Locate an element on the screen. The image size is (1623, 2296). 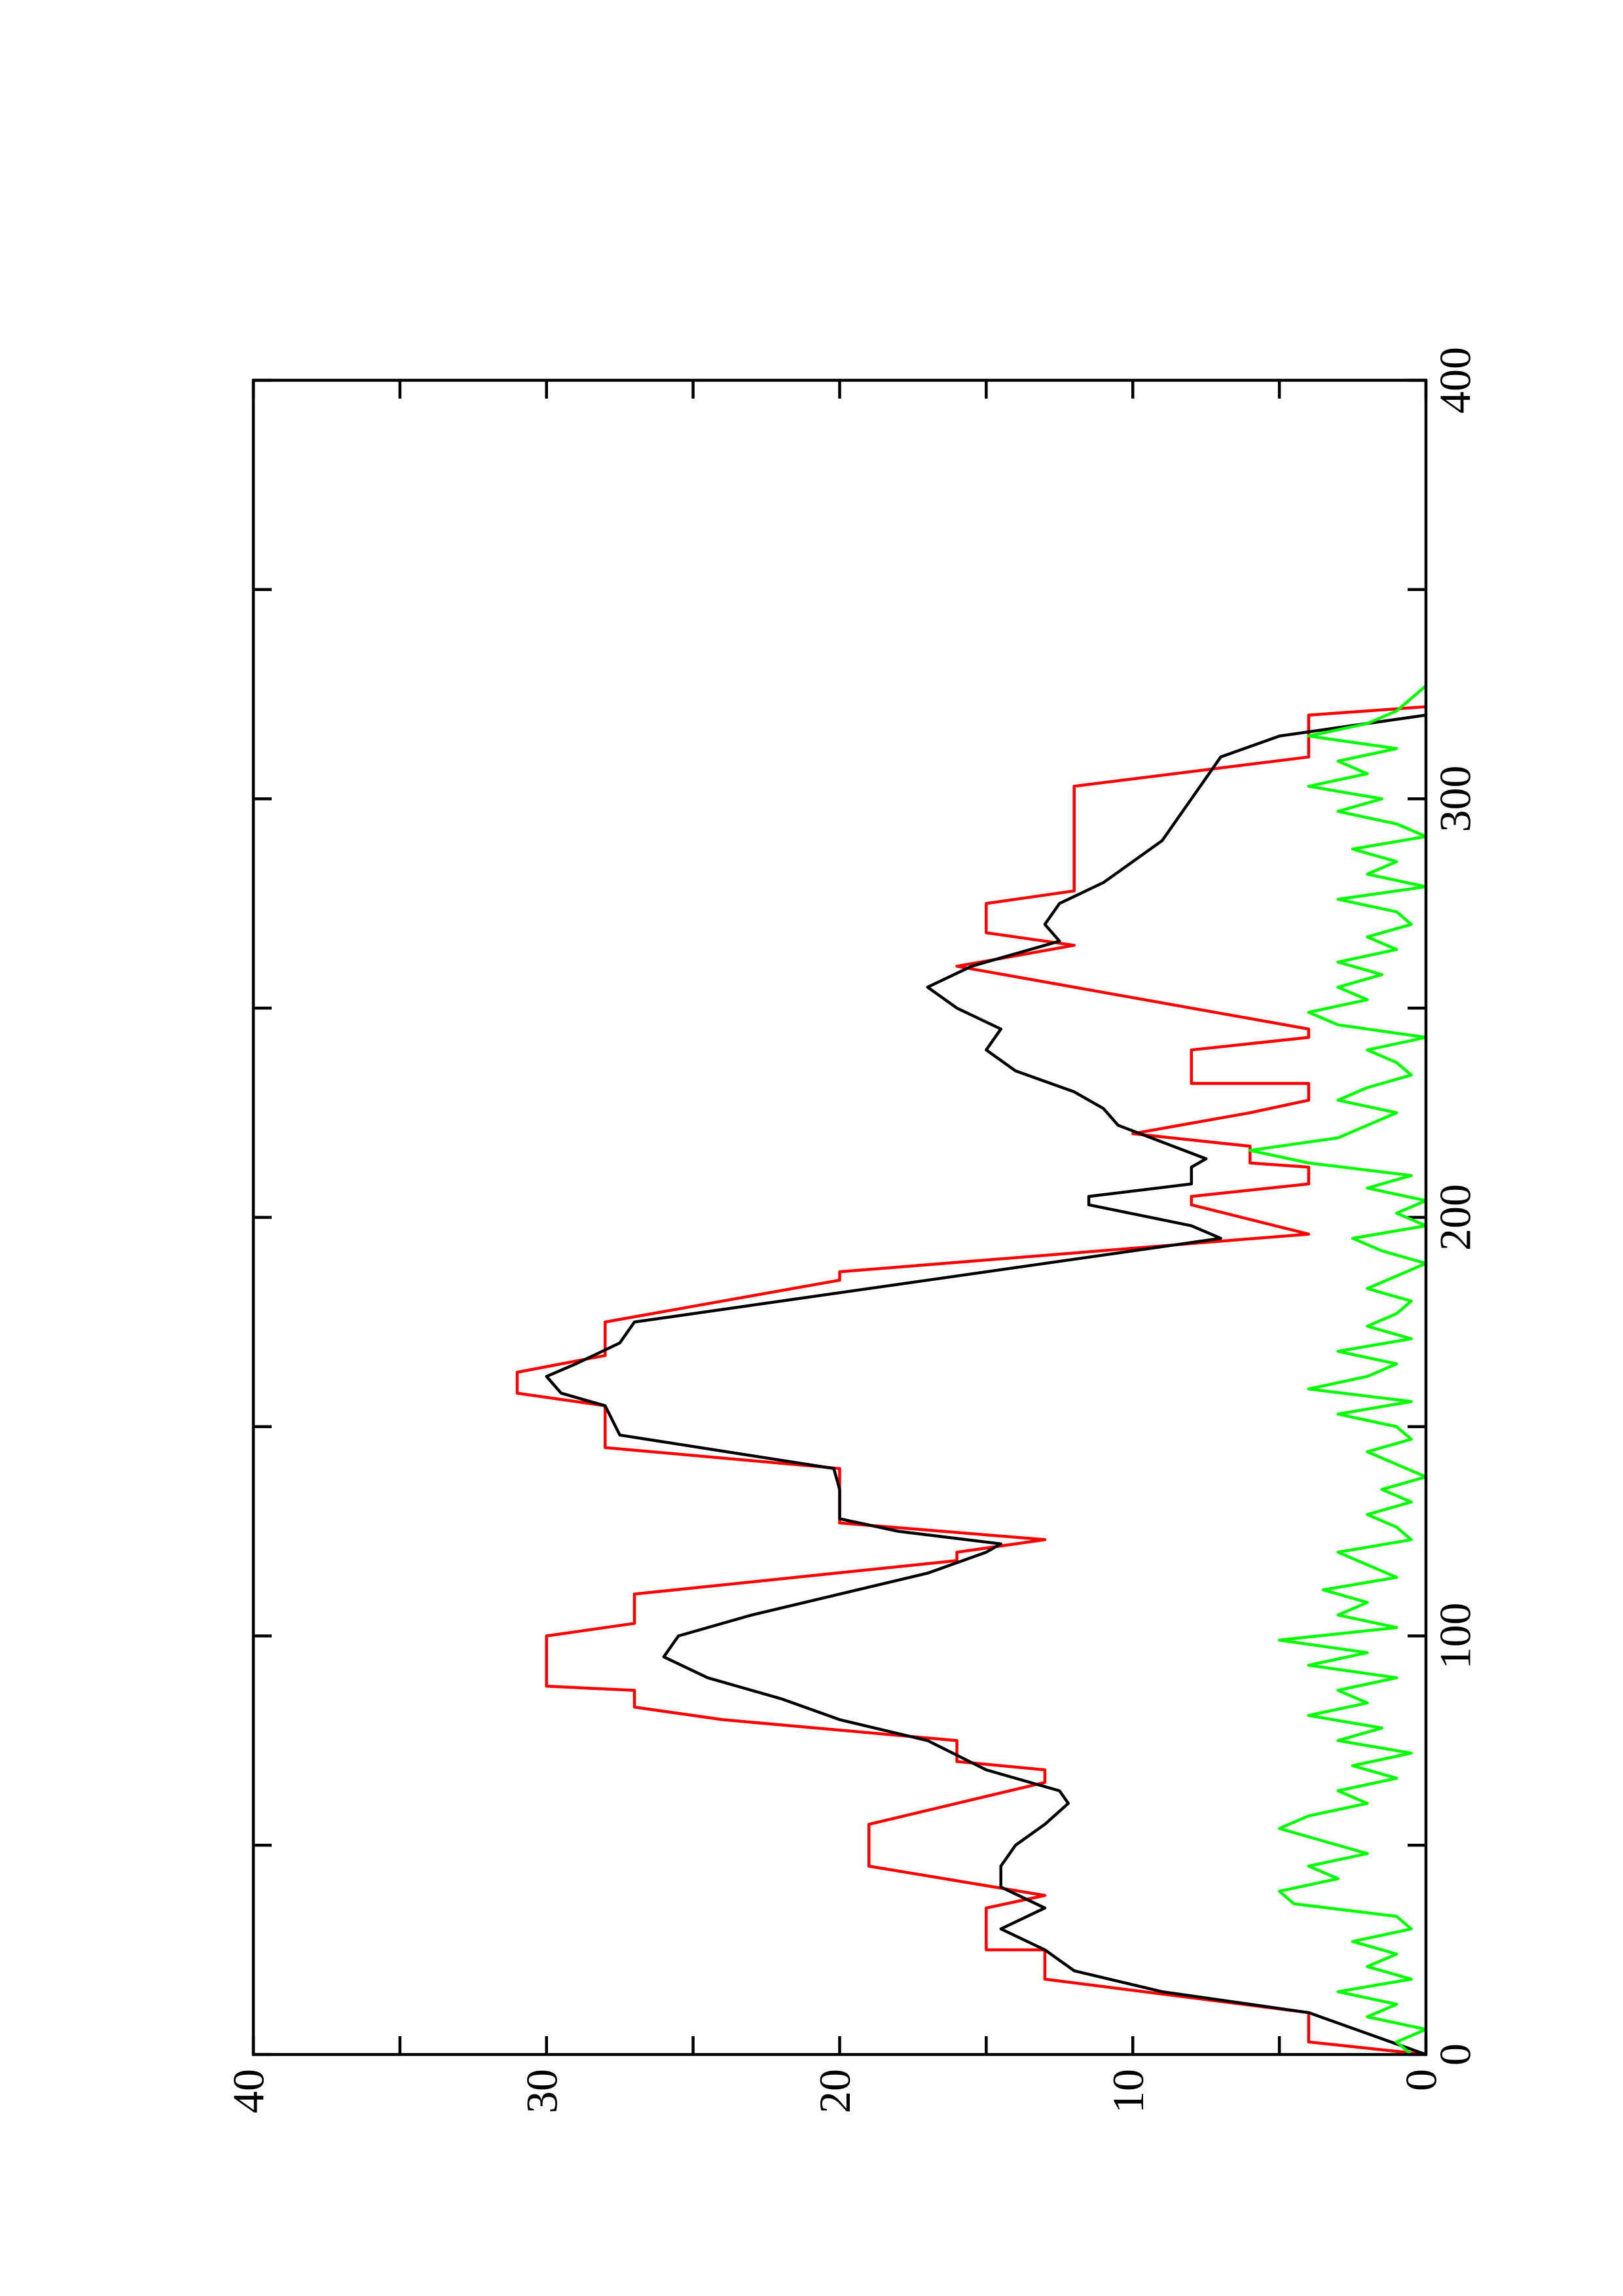
x-tick-label: 300 is located at coordinates (1455, 799).